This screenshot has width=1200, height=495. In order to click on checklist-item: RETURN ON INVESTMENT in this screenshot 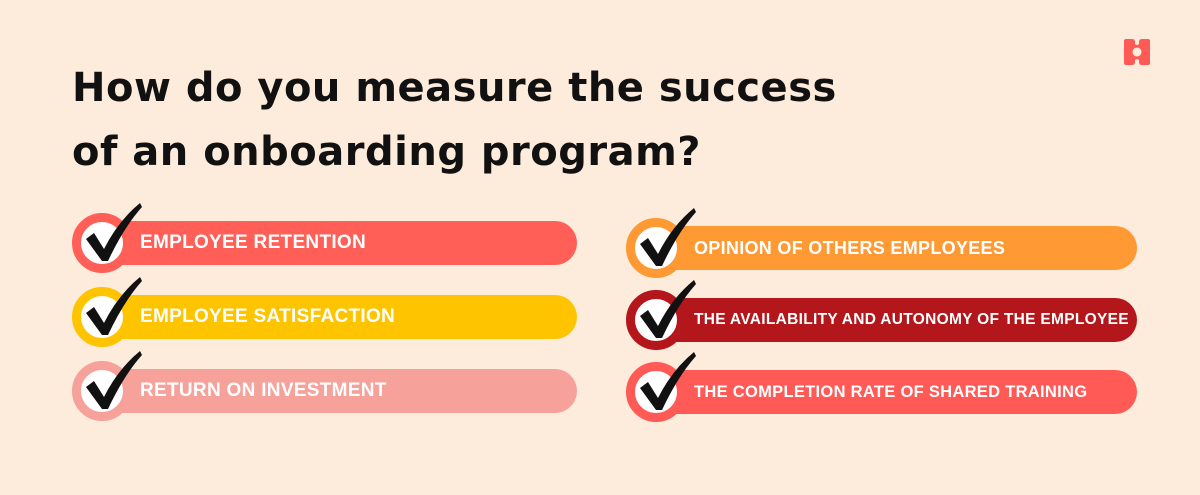, I will do `click(324, 386)`.